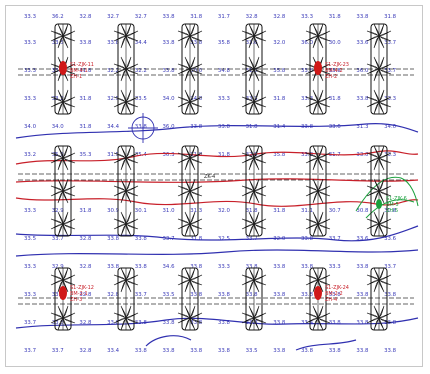 Image resolution: width=430 pixels, height=374 pixels. I want to click on elevation-label: 31.4, so click(279, 127).